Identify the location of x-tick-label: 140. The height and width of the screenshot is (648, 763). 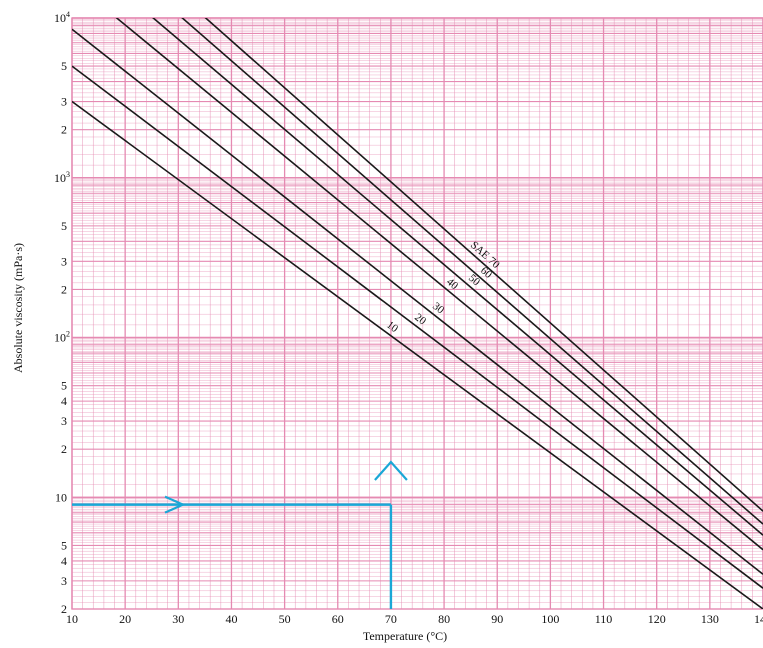
(758, 619).